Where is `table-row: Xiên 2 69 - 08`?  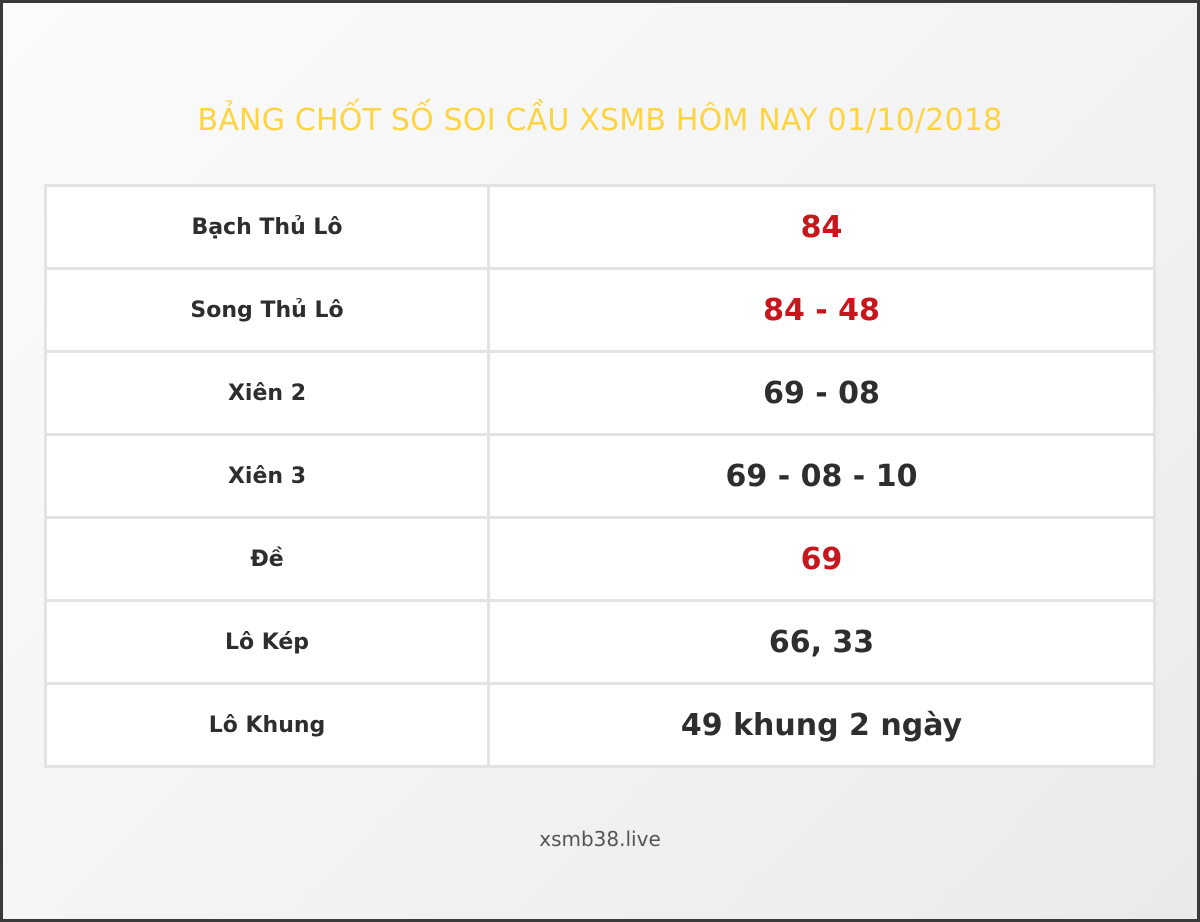
table-row: Xiên 2 69 - 08 is located at coordinates (600, 393).